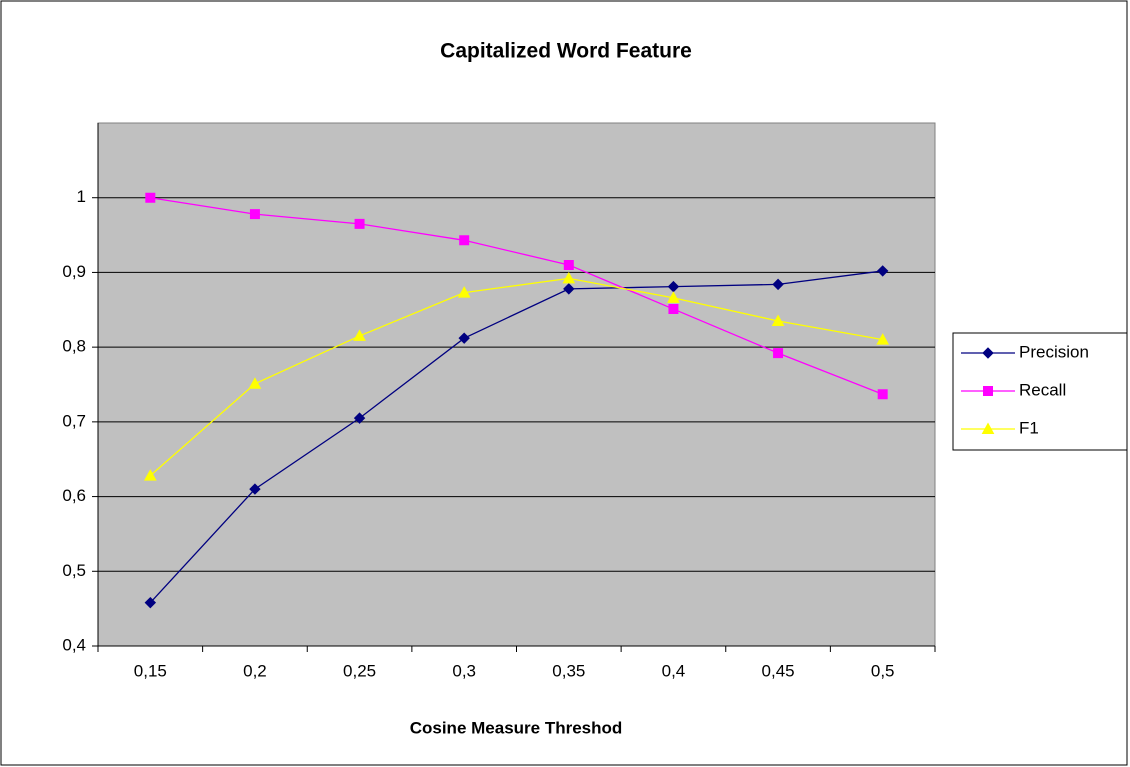 The height and width of the screenshot is (767, 1130). Describe the element at coordinates (81, 196) in the screenshot. I see `y-tick-label: 1` at that location.